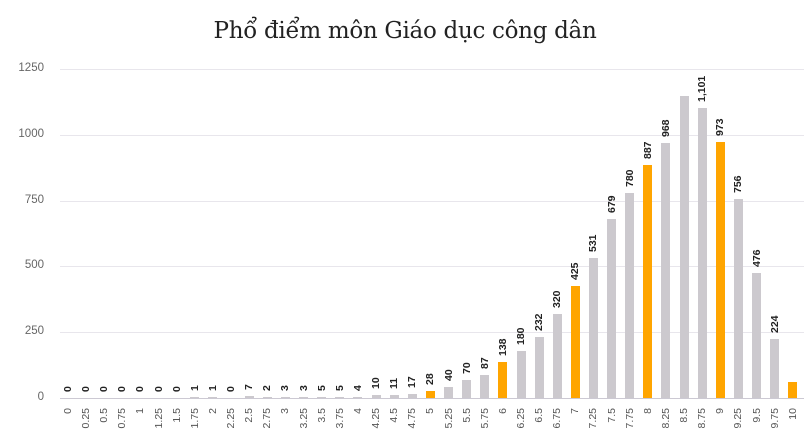 The width and height of the screenshot is (810, 448). What do you see at coordinates (774, 418) in the screenshot?
I see `x-tick-label: 9.75` at bounding box center [774, 418].